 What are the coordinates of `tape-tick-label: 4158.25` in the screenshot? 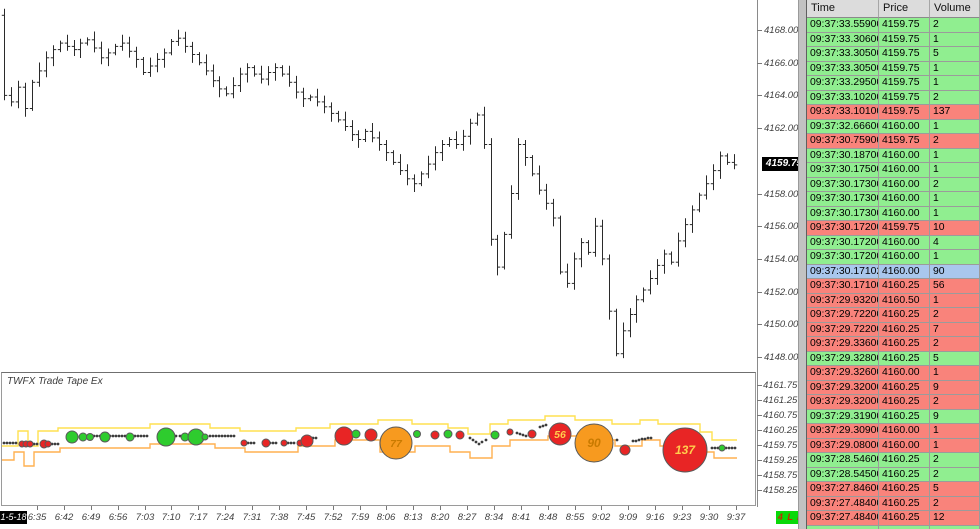 It's located at (780, 490).